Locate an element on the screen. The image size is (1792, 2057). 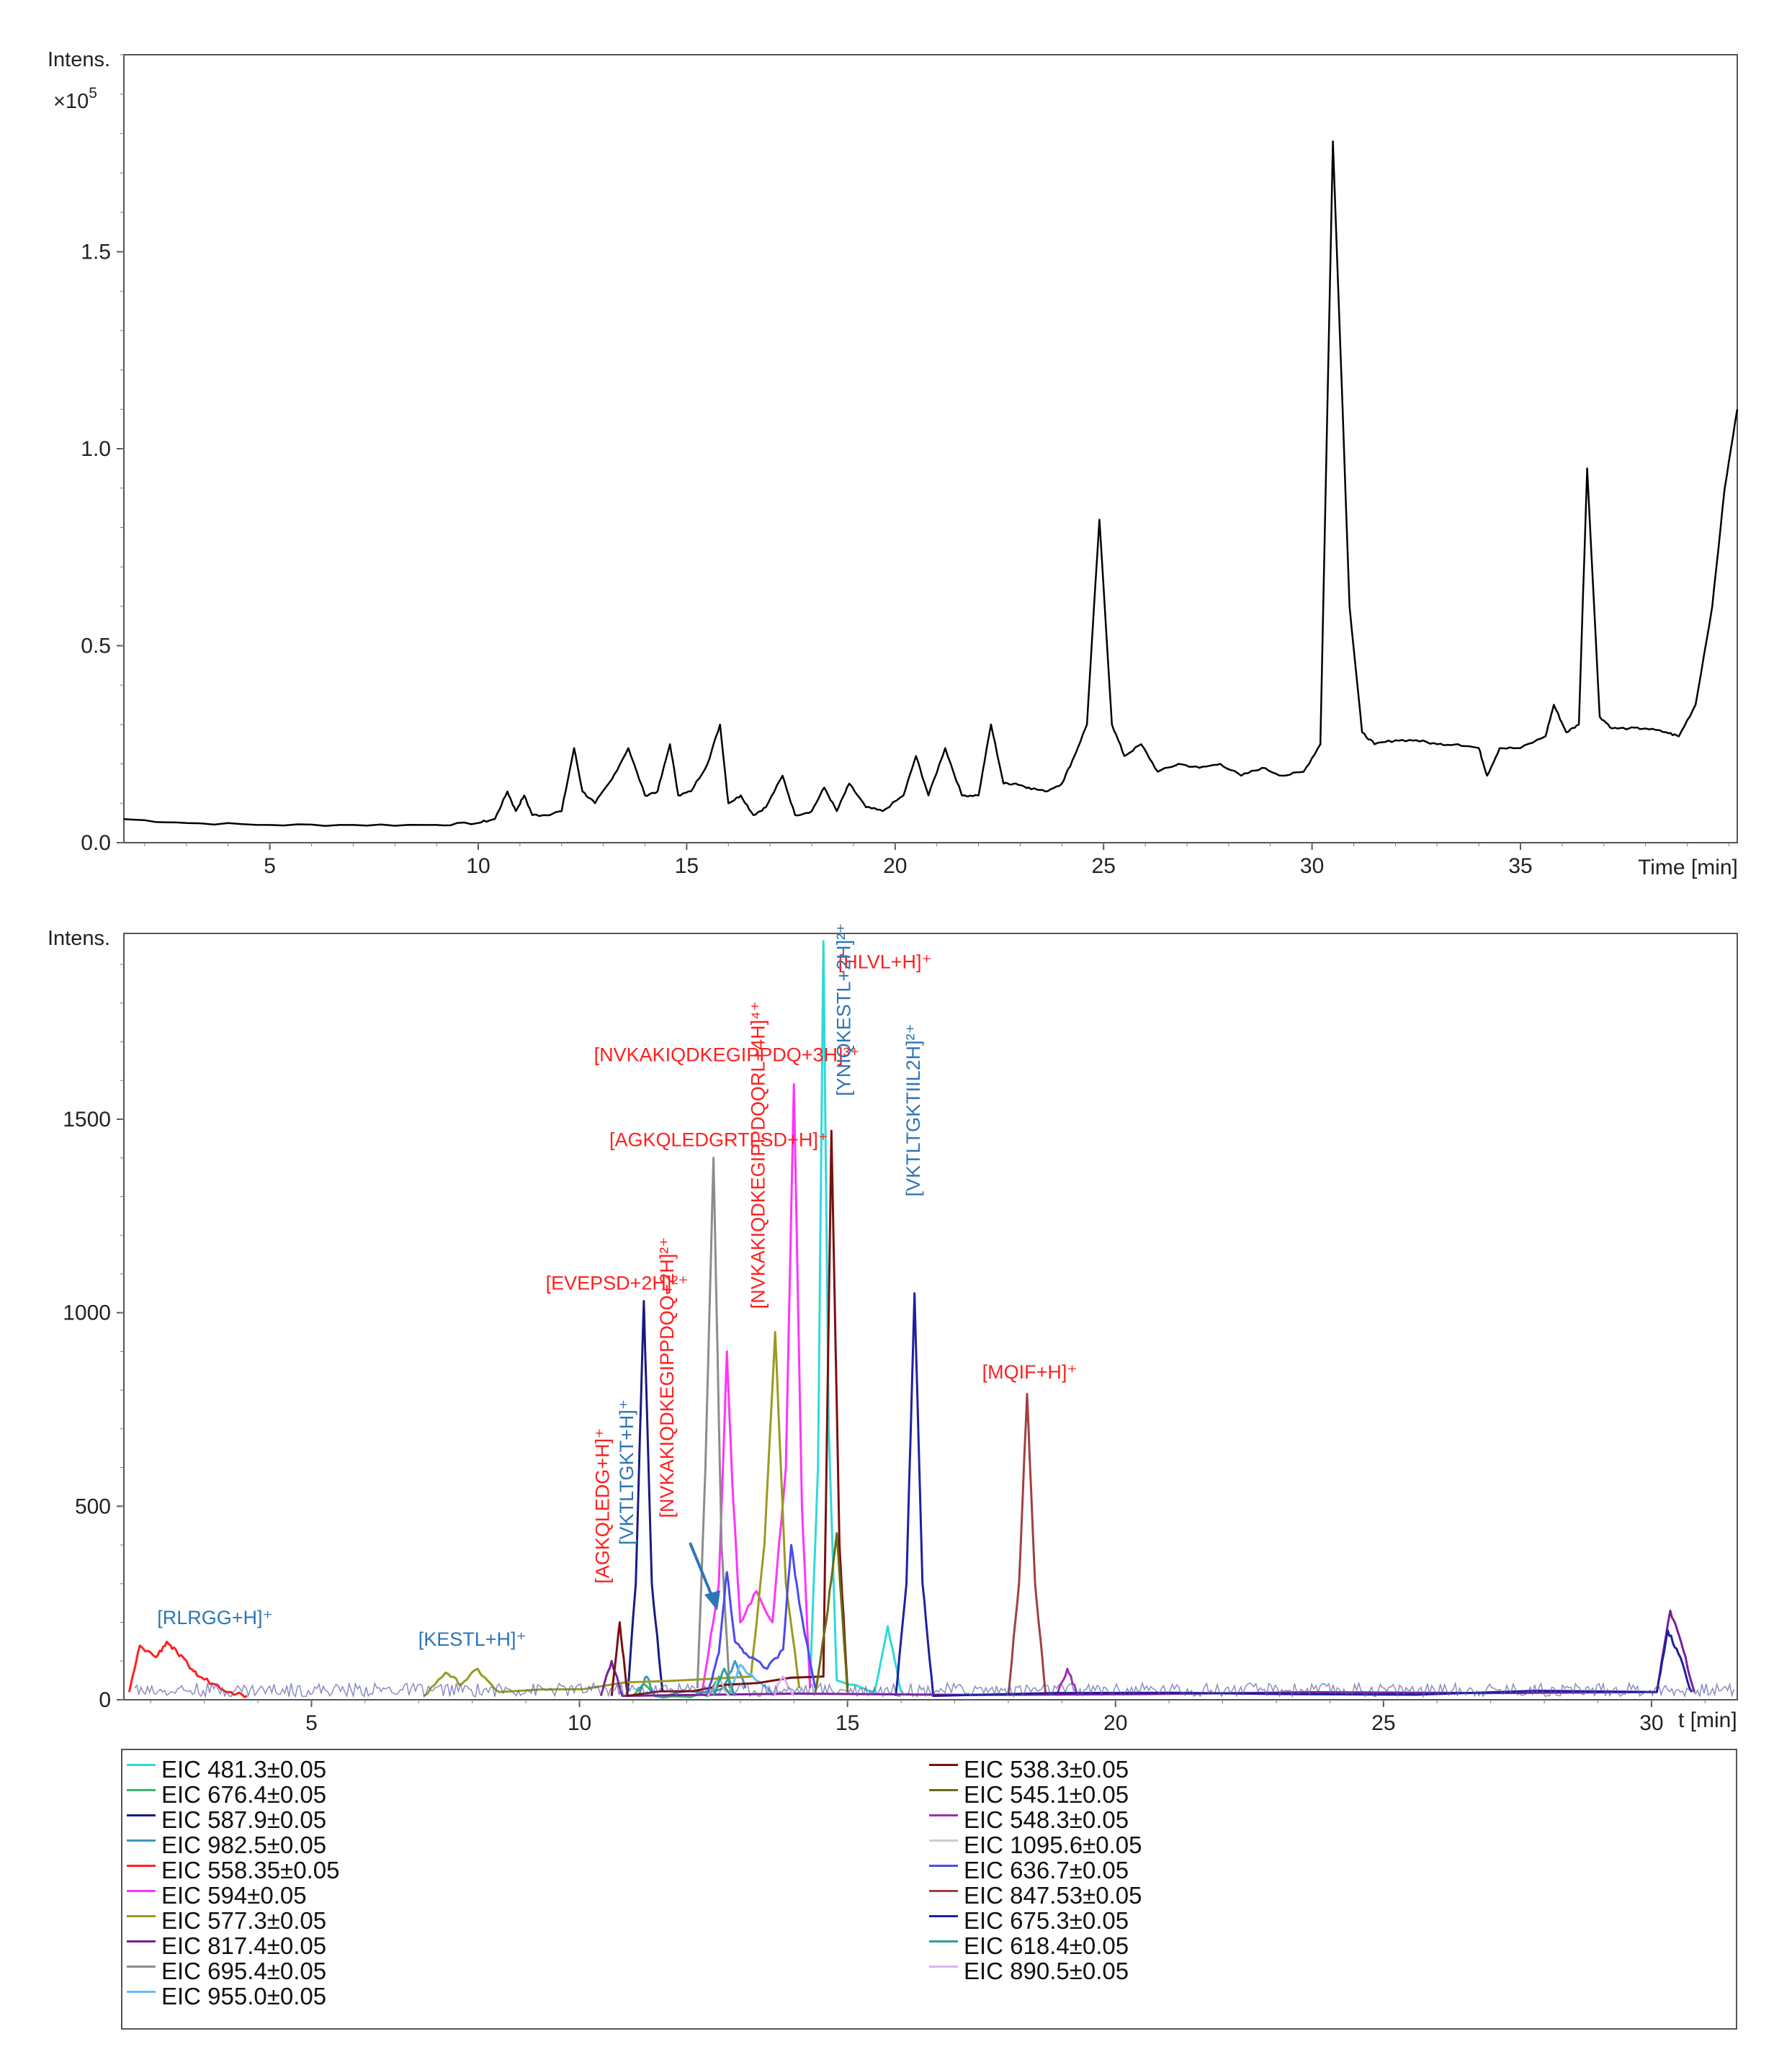
tic-y-tick-label: 1.0 is located at coordinates (96, 449).